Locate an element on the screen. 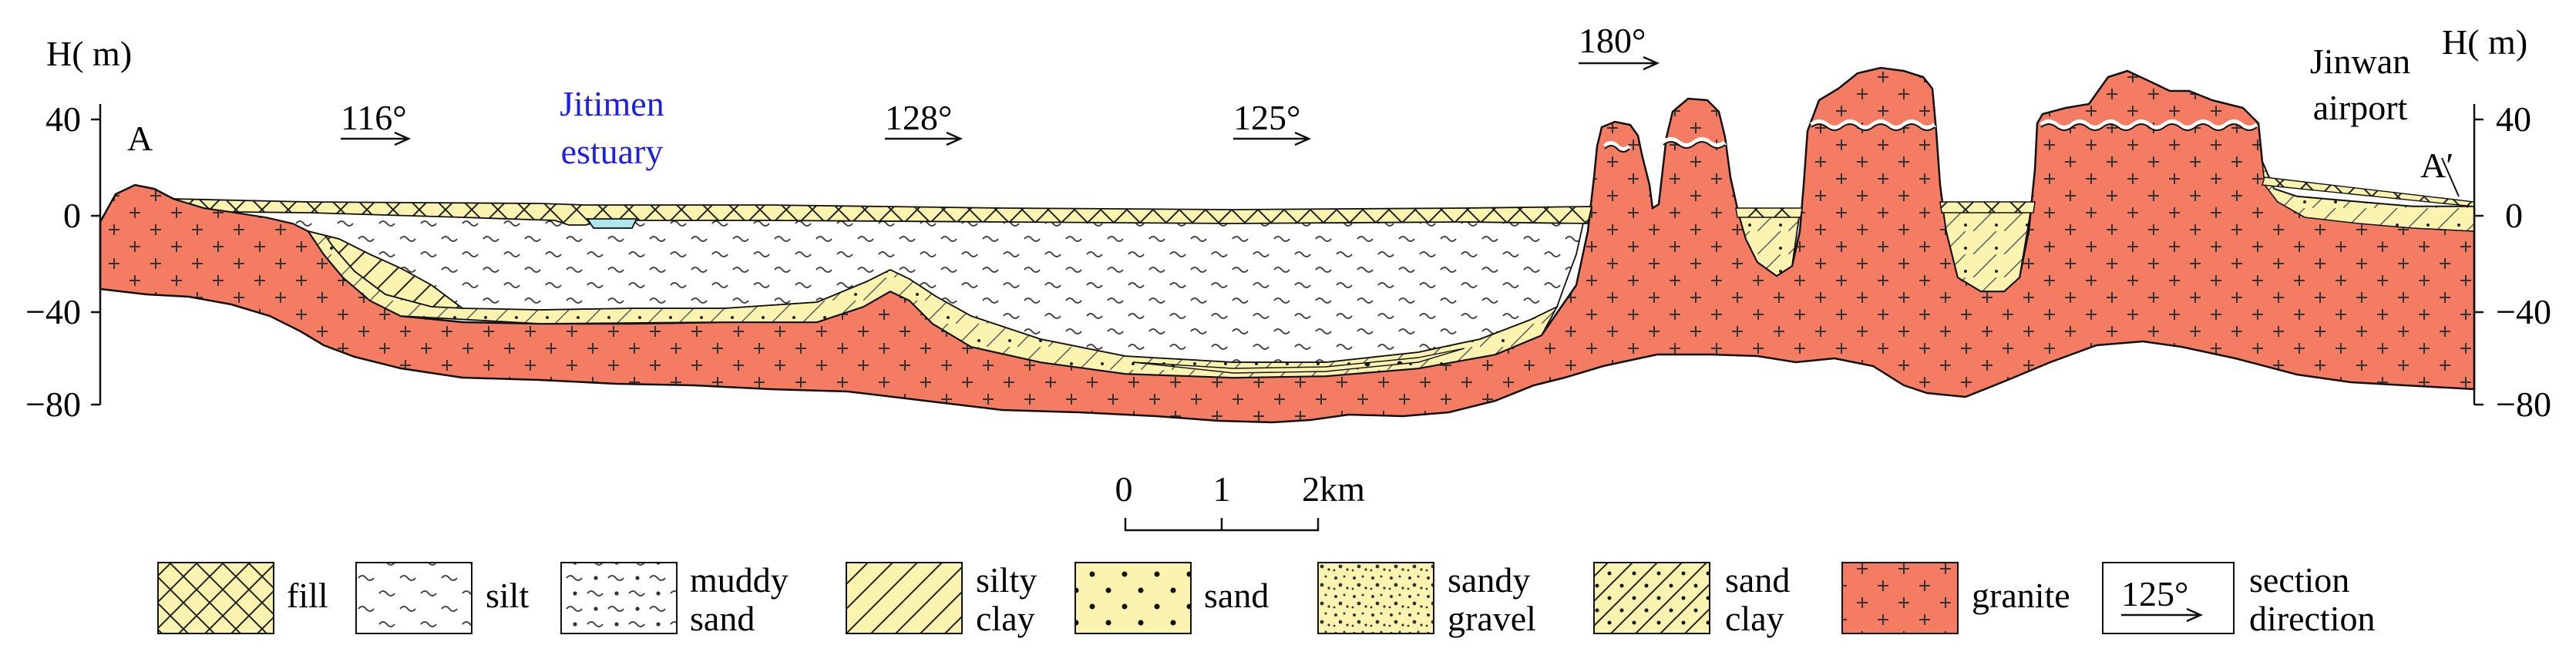 The height and width of the screenshot is (662, 2576). left-tick-40: 40 is located at coordinates (63, 119).